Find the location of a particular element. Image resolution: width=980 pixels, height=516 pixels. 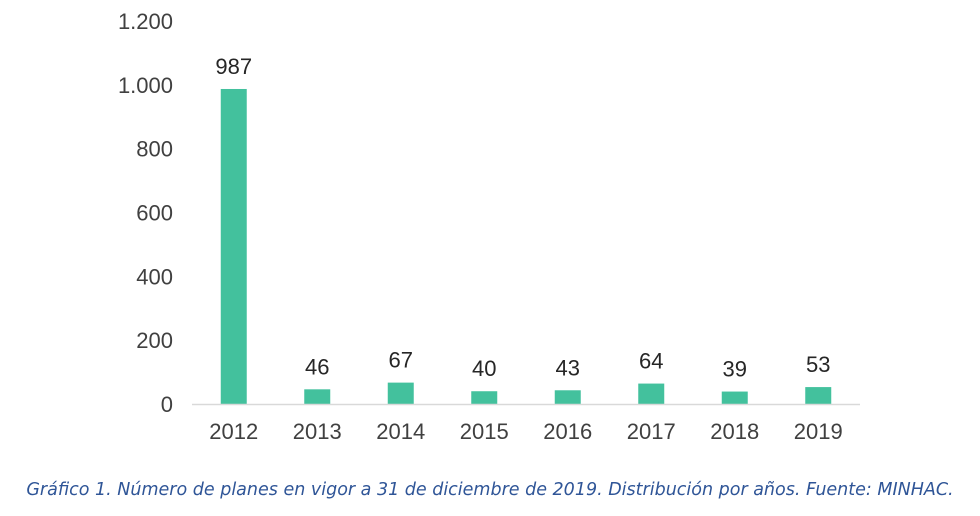

bar-2012 is located at coordinates (233, 246).